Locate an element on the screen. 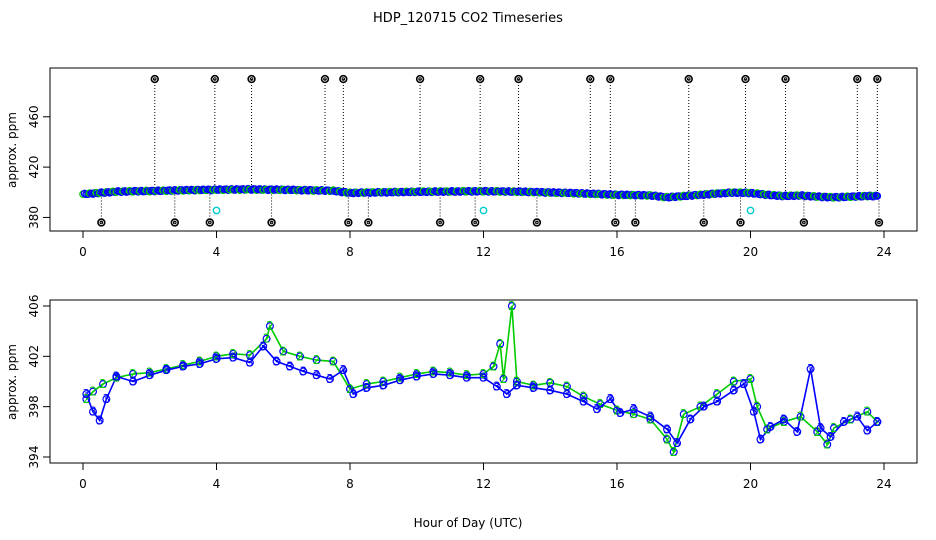 This screenshot has width=936, height=540. x-tick-label: 20 is located at coordinates (750, 252).